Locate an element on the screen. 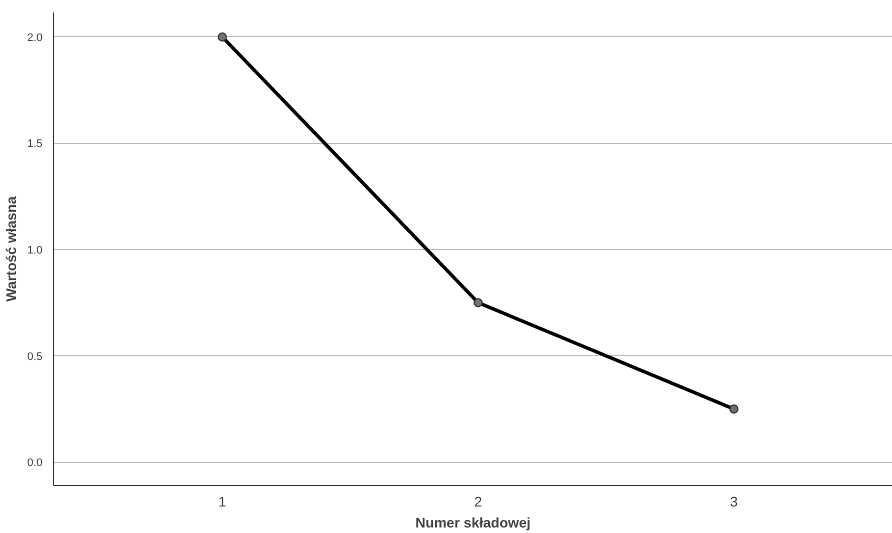 This screenshot has width=892, height=533. y-tick-label: 0.5 is located at coordinates (35, 356).